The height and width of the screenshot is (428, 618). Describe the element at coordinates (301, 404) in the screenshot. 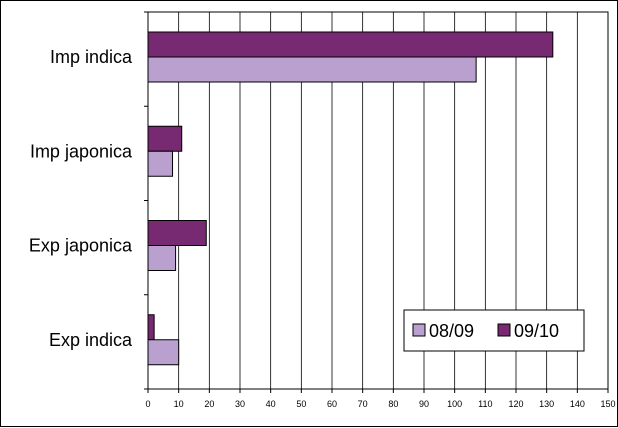

I see `x-tick-label: 50` at that location.